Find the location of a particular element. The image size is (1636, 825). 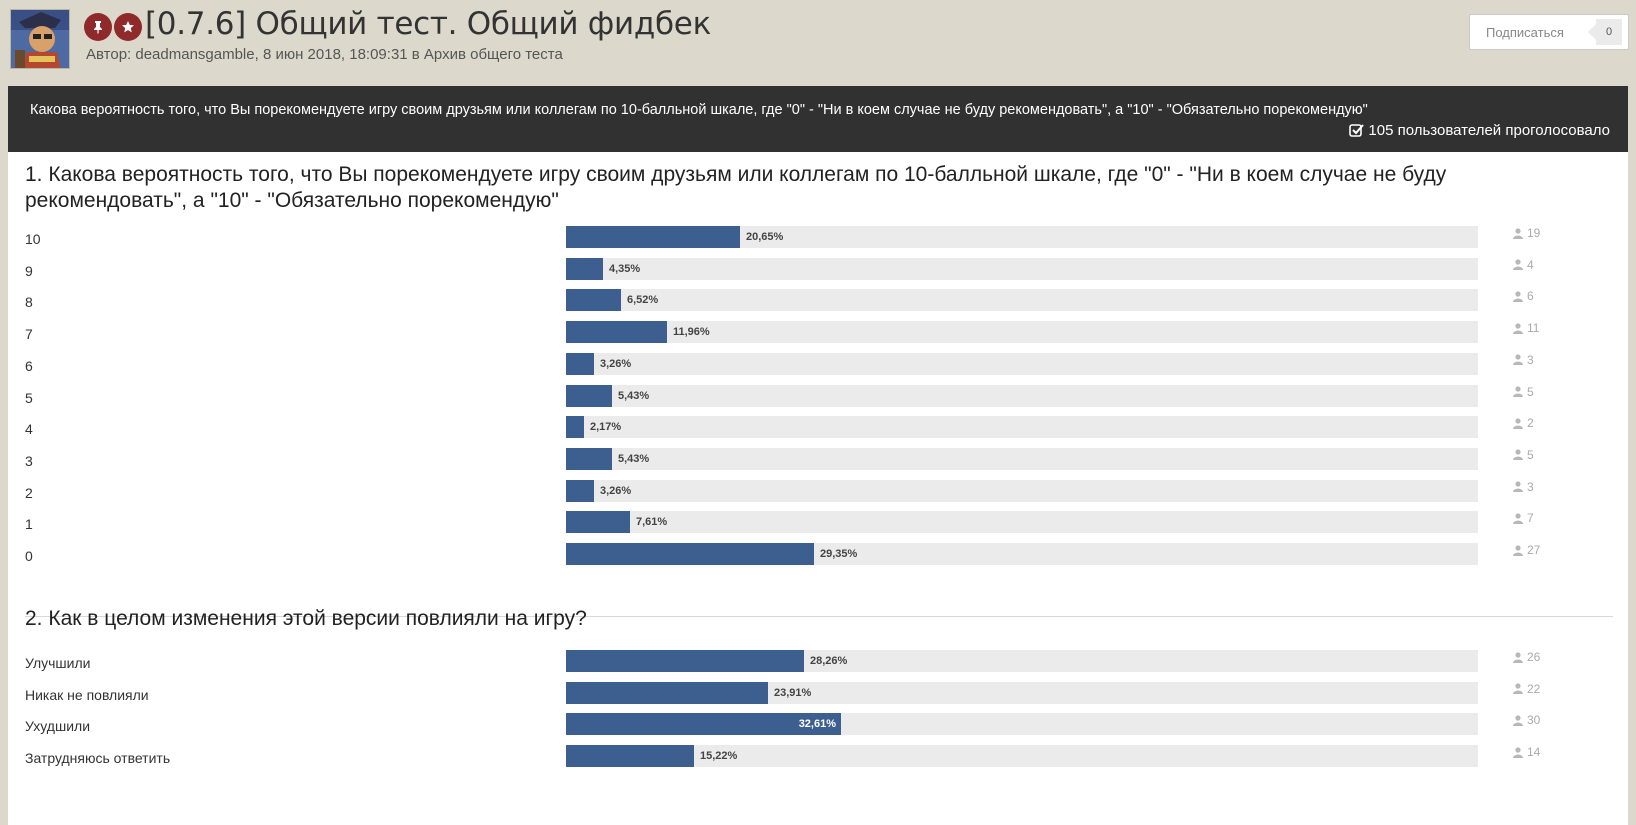

poll-choice-row: 4 2,17% 2 is located at coordinates (825, 430).